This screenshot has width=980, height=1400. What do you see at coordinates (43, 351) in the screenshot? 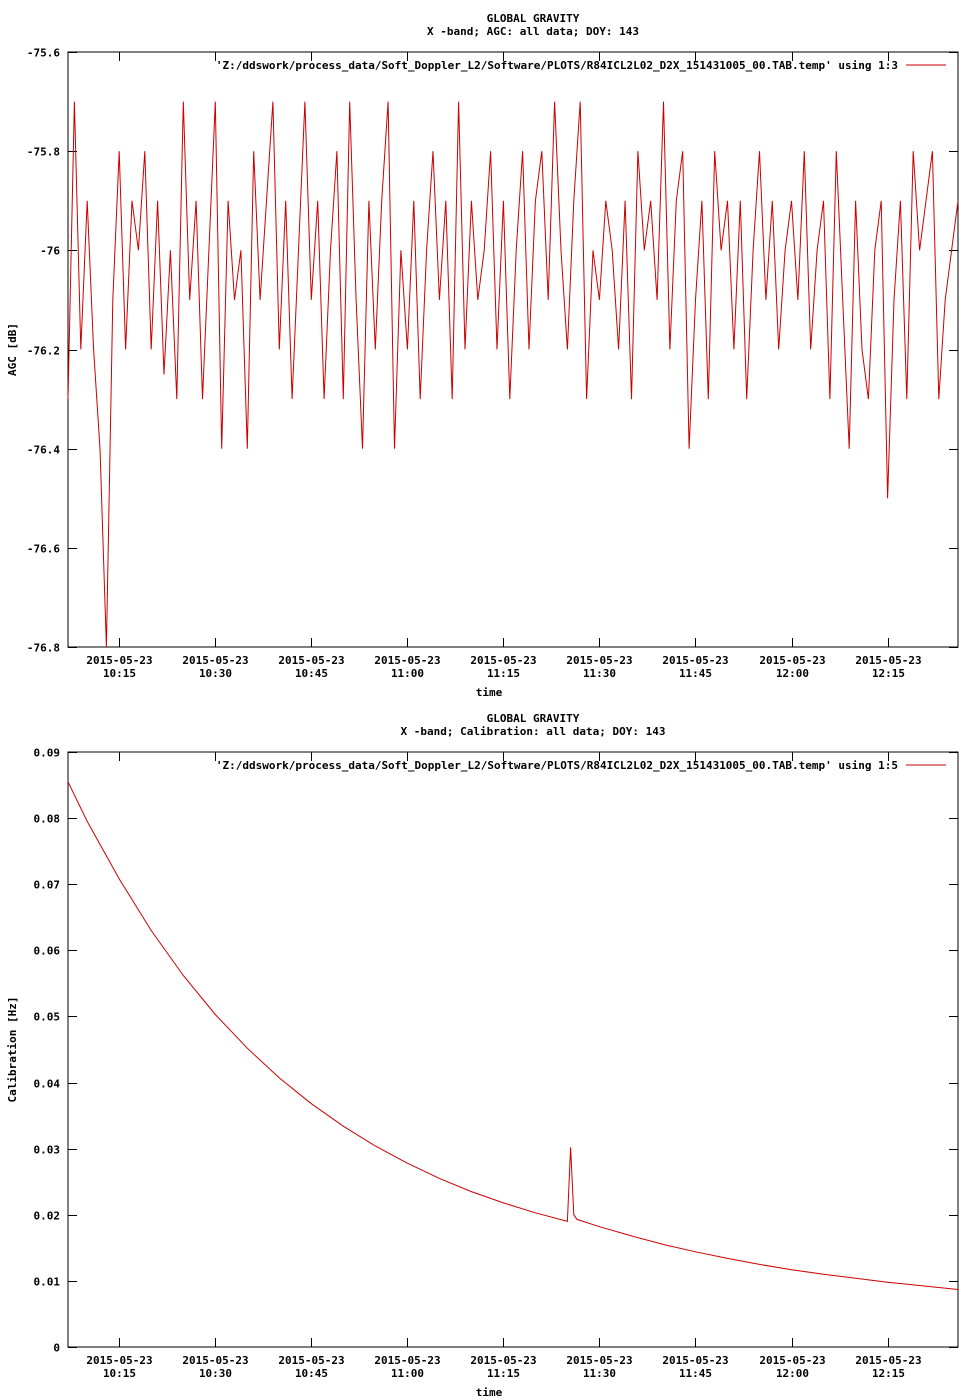
I see `y-tick-label: -76.2` at bounding box center [43, 351].